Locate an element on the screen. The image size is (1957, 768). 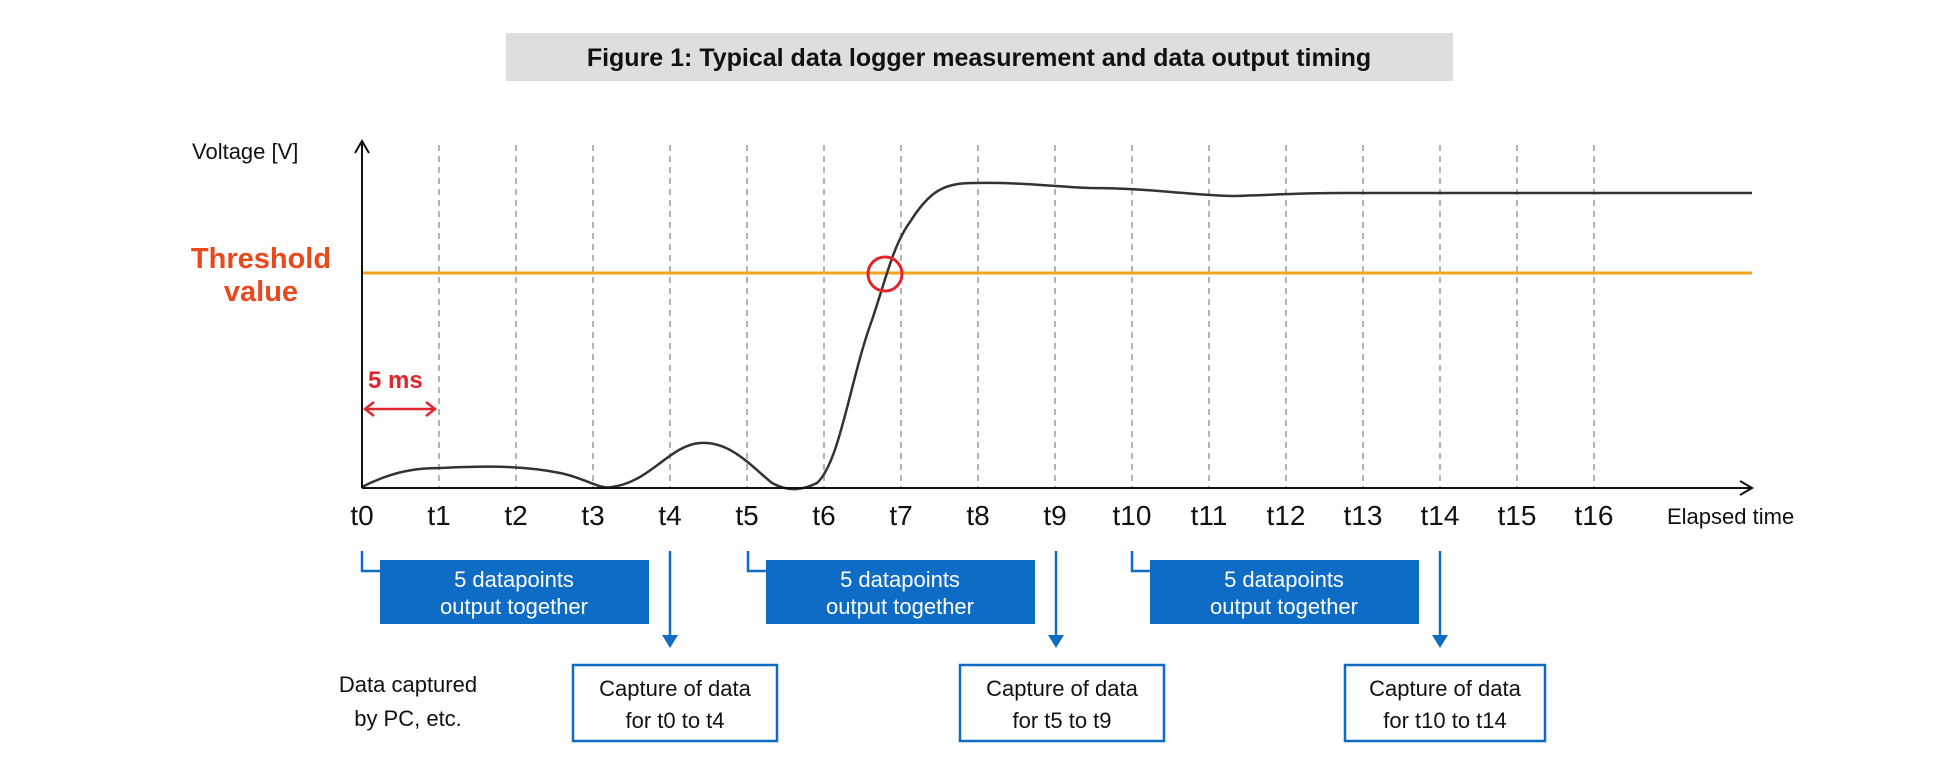
tick-label-t7: t7 is located at coordinates (900, 515).